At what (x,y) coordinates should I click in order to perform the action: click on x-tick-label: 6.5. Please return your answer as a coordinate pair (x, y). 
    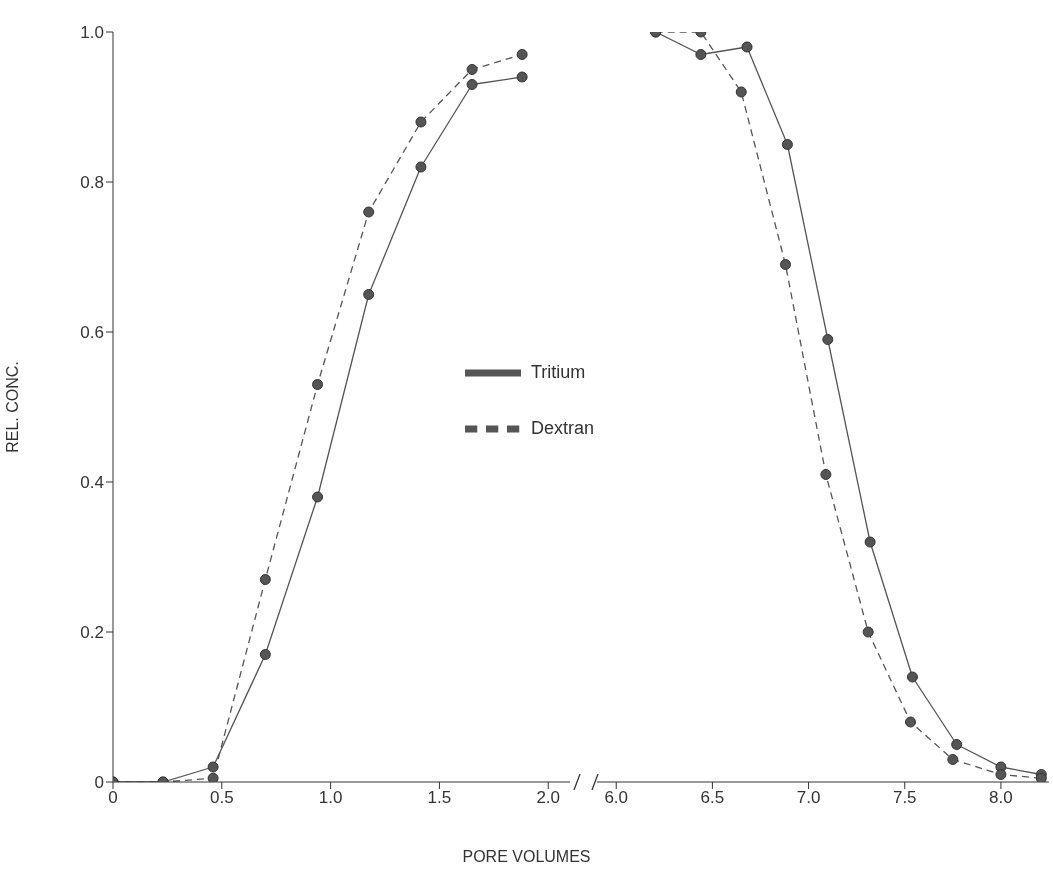
    Looking at the image, I should click on (712, 798).